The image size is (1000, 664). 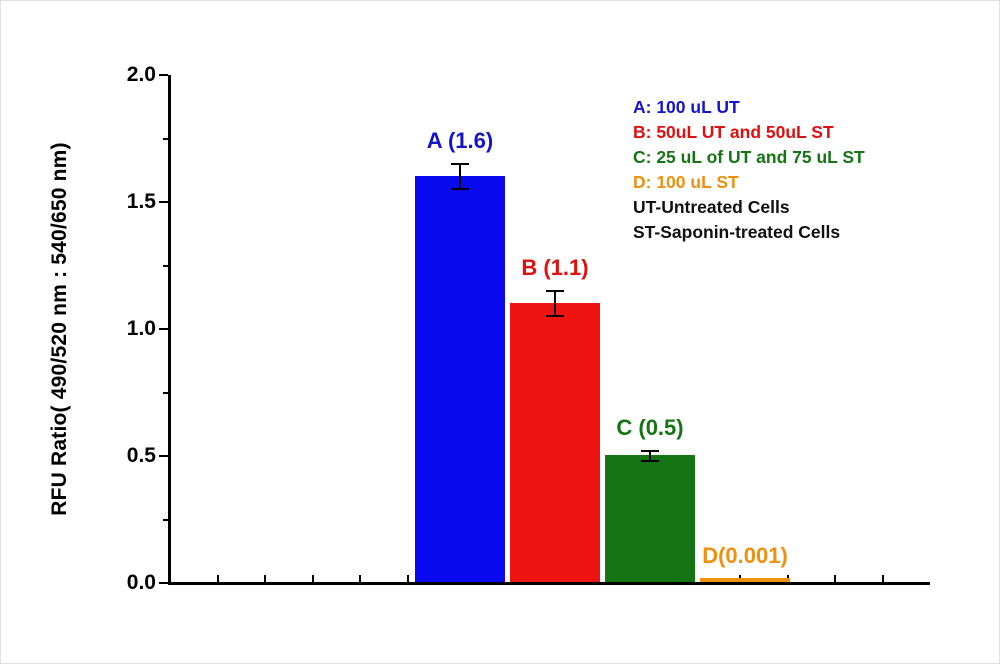 I want to click on y-axis-title: RFU Ratio( 490/520 nm : 540/650 nm), so click(x=59, y=329).